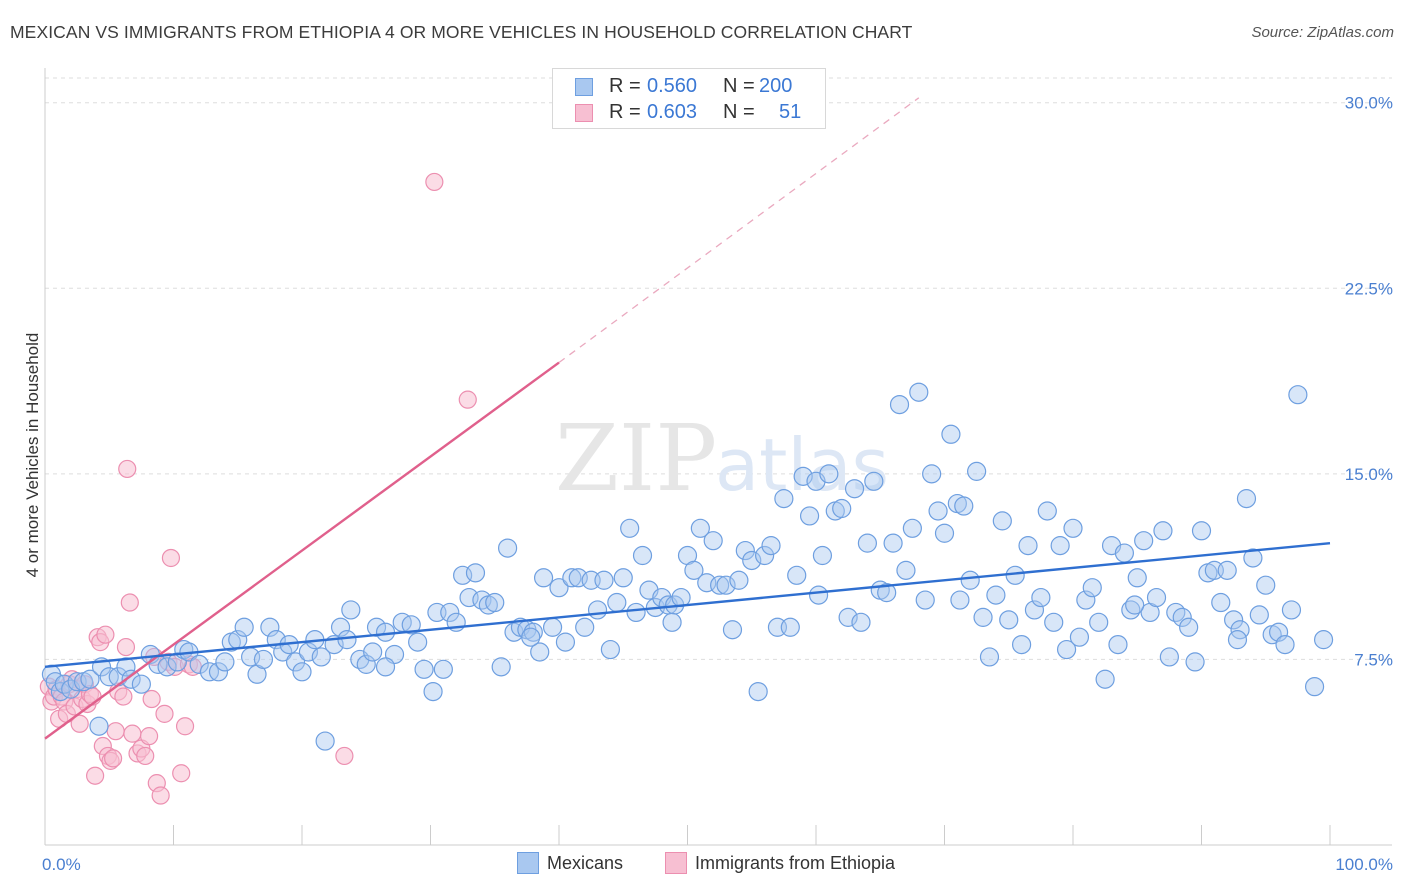 The width and height of the screenshot is (1406, 892). Describe the element at coordinates (32, 455) in the screenshot. I see `y-axis-label: 4 or more Vehicles in Household` at that location.